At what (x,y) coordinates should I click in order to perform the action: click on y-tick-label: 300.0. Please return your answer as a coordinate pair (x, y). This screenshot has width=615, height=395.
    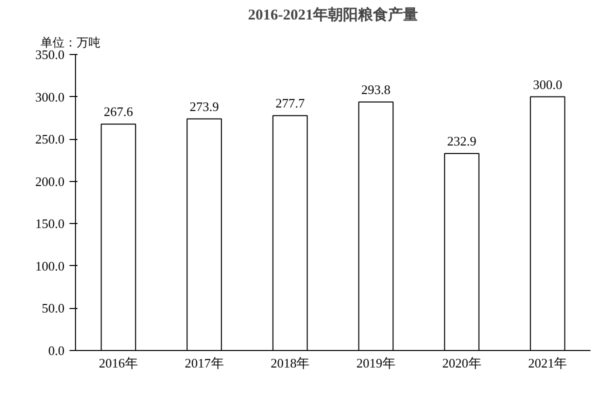
    Looking at the image, I should click on (49, 96).